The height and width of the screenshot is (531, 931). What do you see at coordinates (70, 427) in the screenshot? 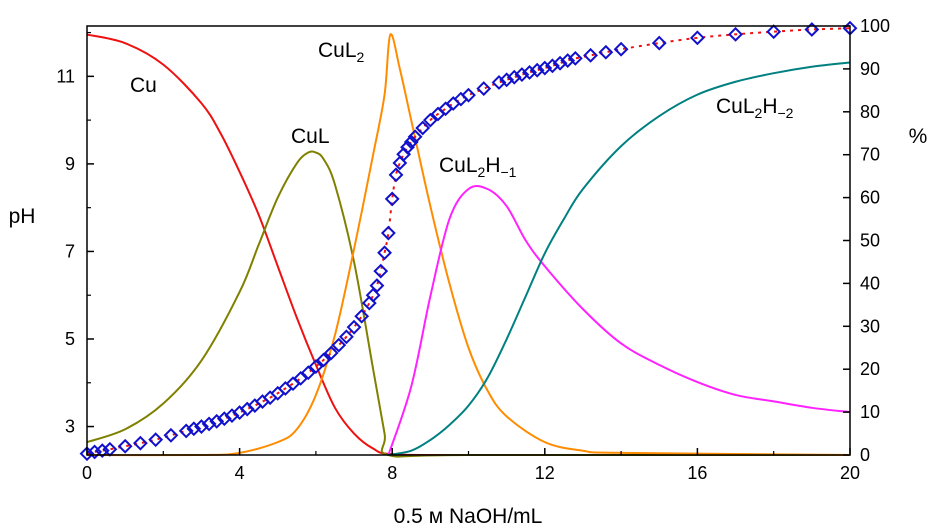
I see `y-left-tick-label: 3` at bounding box center [70, 427].